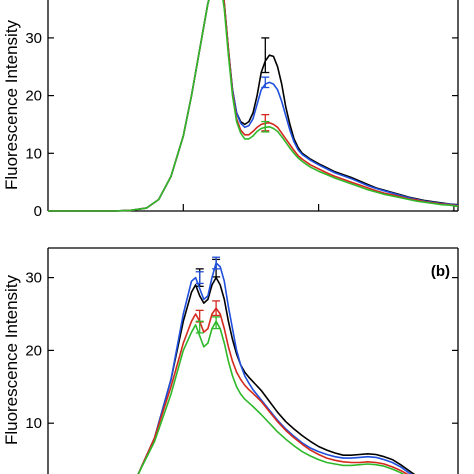 The width and height of the screenshot is (474, 474). What do you see at coordinates (38, 211) in the screenshot?
I see `y-tick-label: 0` at bounding box center [38, 211].